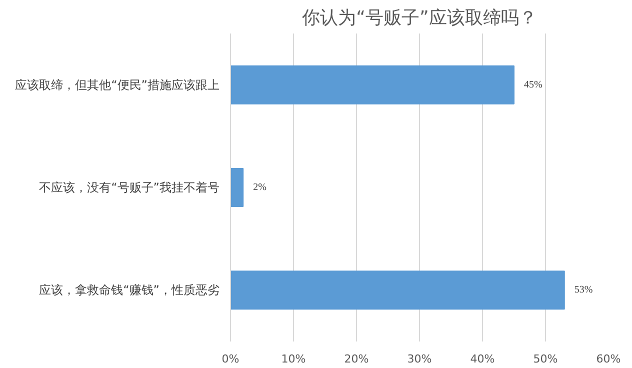  Describe the element at coordinates (231, 359) in the screenshot. I see `x-tick-label: 0%` at that location.